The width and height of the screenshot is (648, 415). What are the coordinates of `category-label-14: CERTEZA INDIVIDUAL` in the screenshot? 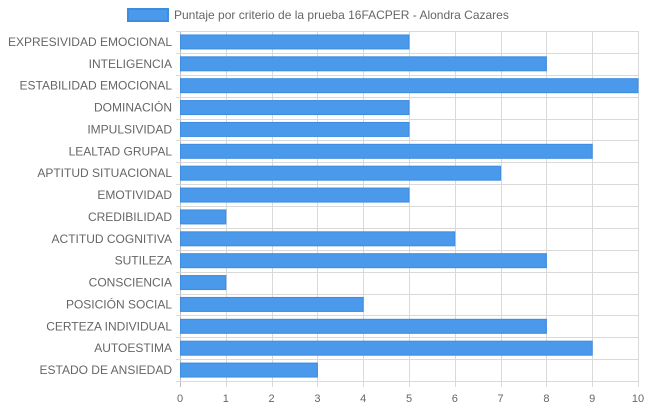 It's located at (109, 326).